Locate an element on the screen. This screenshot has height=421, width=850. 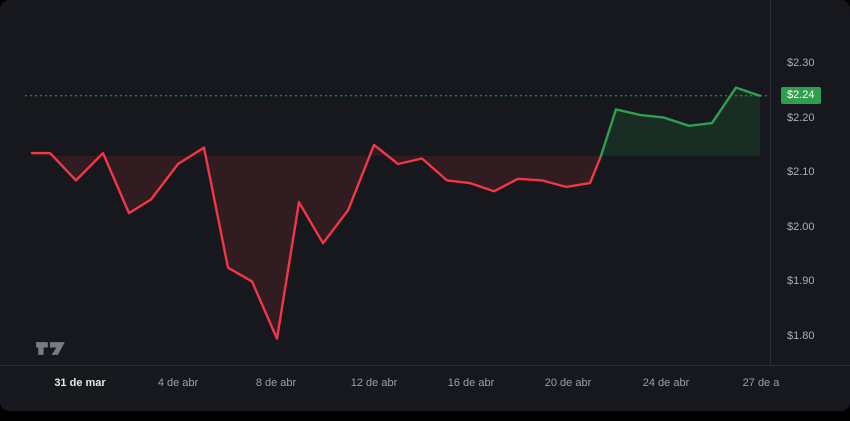
price-advance-segment-line is located at coordinates (680, 121).